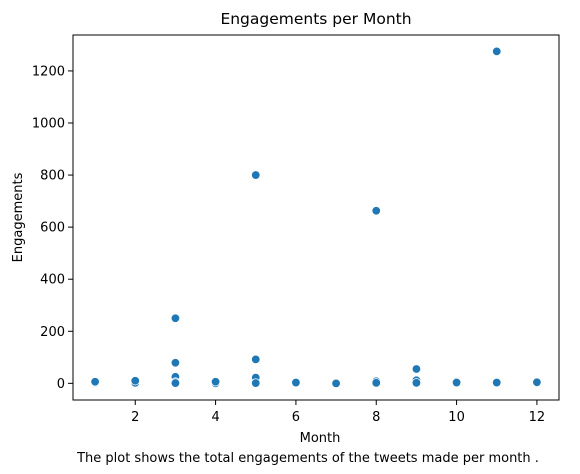  I want to click on y-tick-label: 800, so click(52, 176).